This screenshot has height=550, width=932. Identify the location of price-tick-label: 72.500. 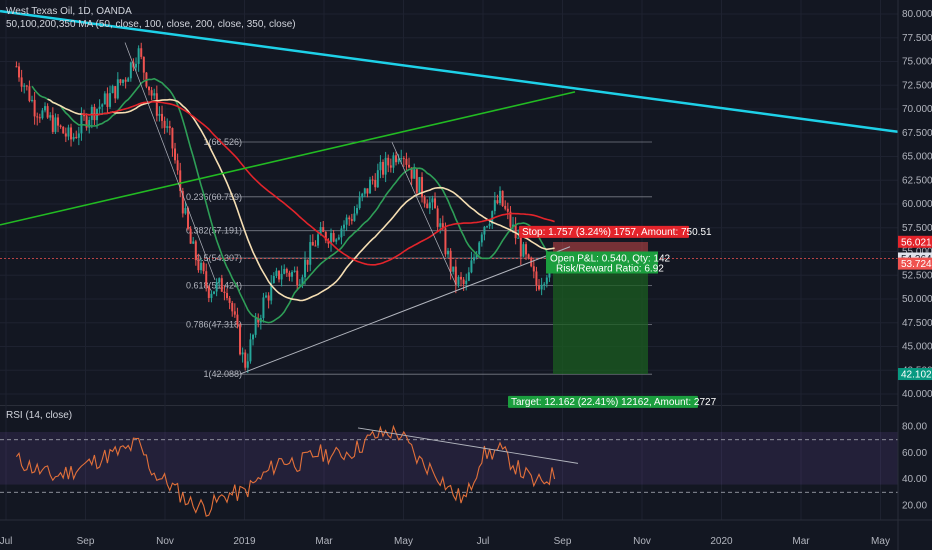
(917, 85).